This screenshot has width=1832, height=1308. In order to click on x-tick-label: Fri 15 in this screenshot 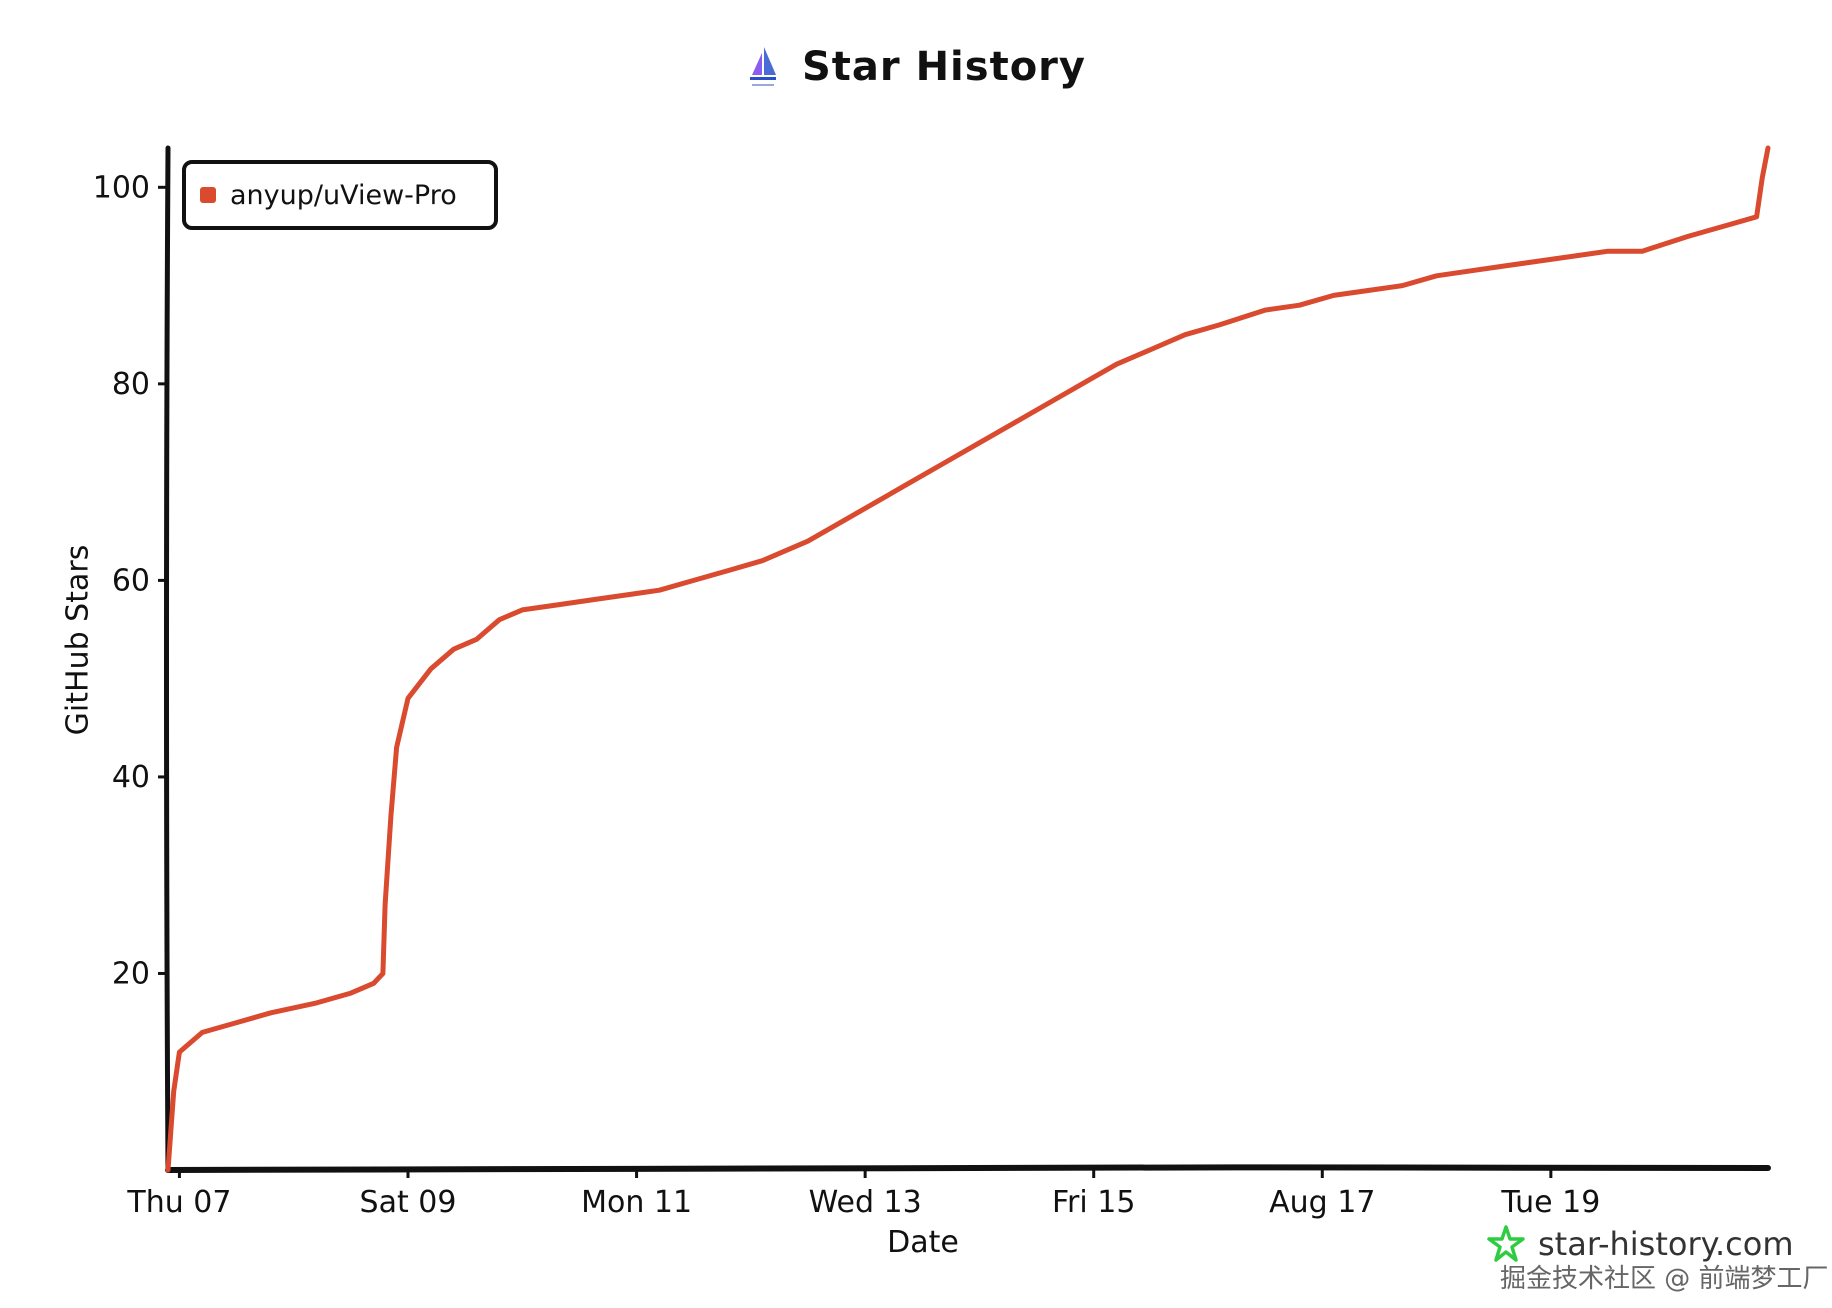, I will do `click(1093, 1202)`.